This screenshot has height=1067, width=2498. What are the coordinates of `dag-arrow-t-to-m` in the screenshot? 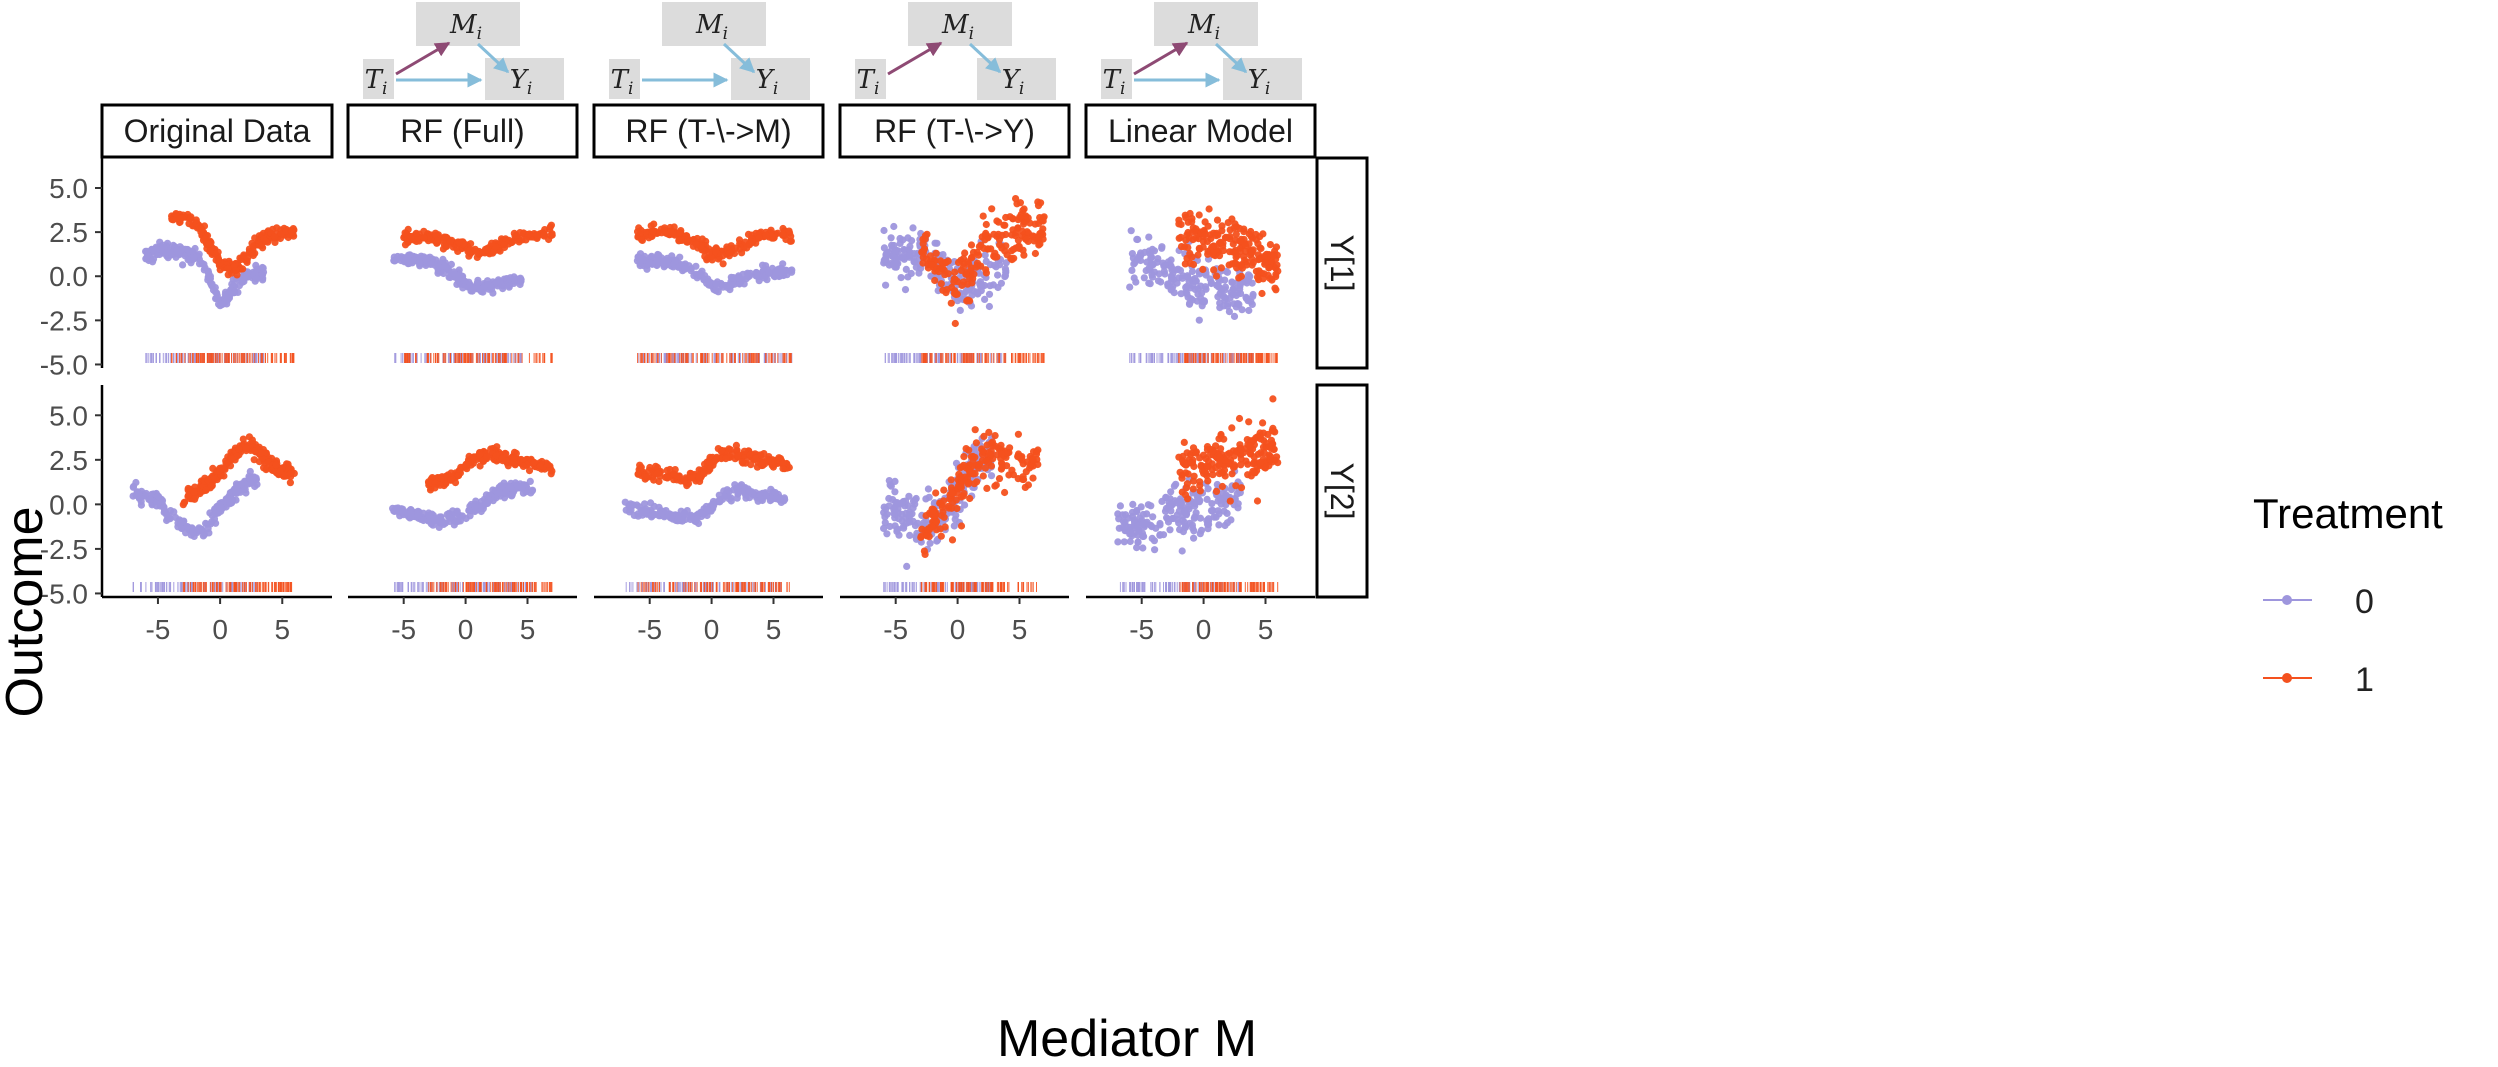 It's located at (915, 58).